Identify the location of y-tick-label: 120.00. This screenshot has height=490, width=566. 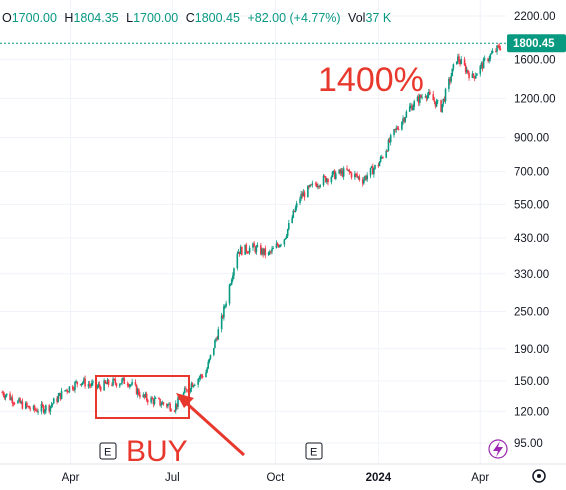
(531, 412).